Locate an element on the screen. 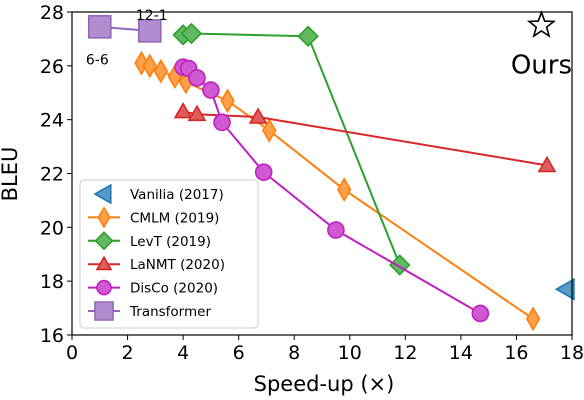 The width and height of the screenshot is (584, 400). y-tick-label: 20 is located at coordinates (52, 228).